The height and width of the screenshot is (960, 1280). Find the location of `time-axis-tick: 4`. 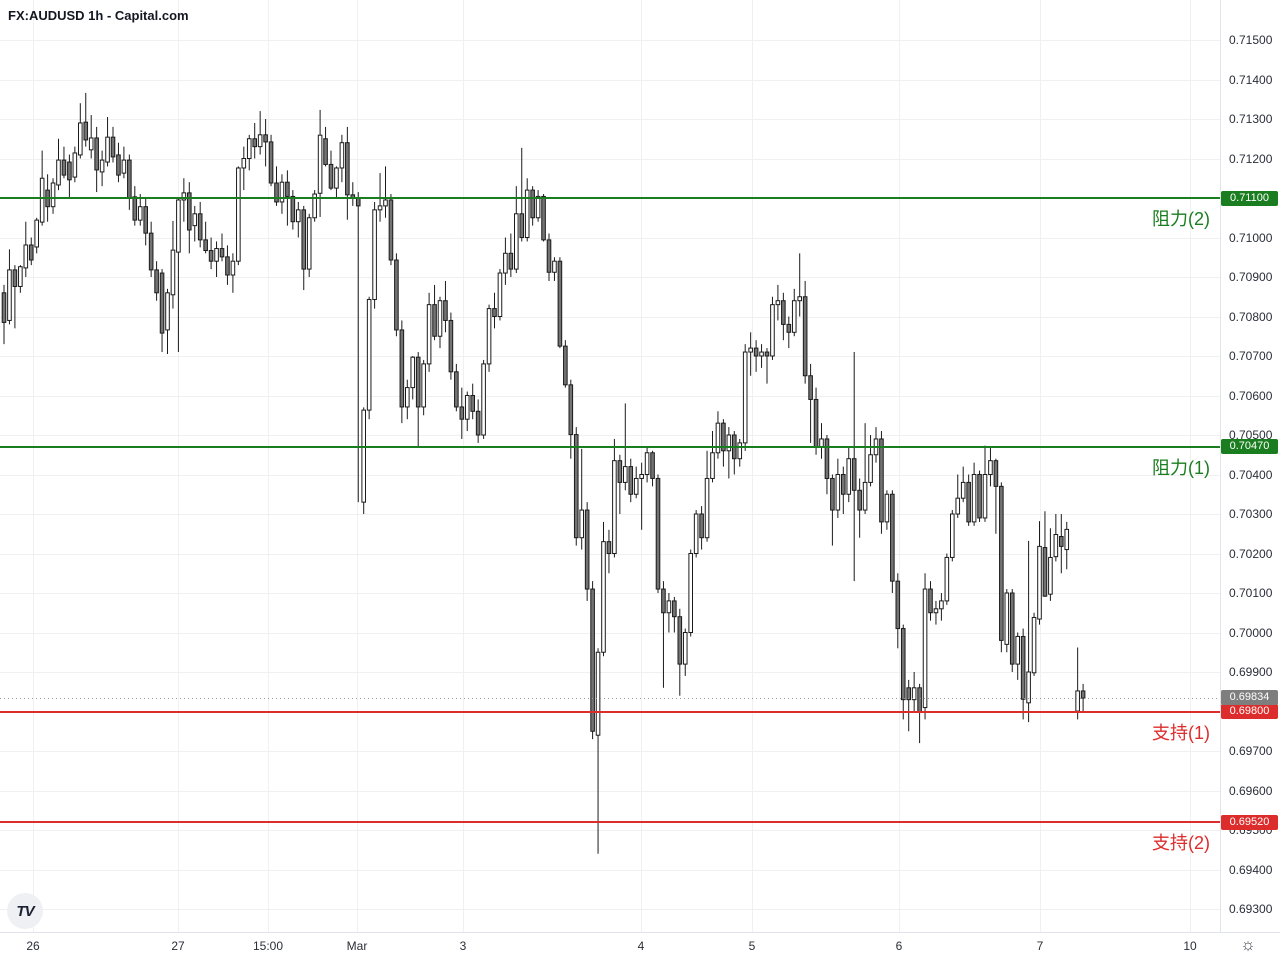

time-axis-tick: 4 is located at coordinates (641, 946).